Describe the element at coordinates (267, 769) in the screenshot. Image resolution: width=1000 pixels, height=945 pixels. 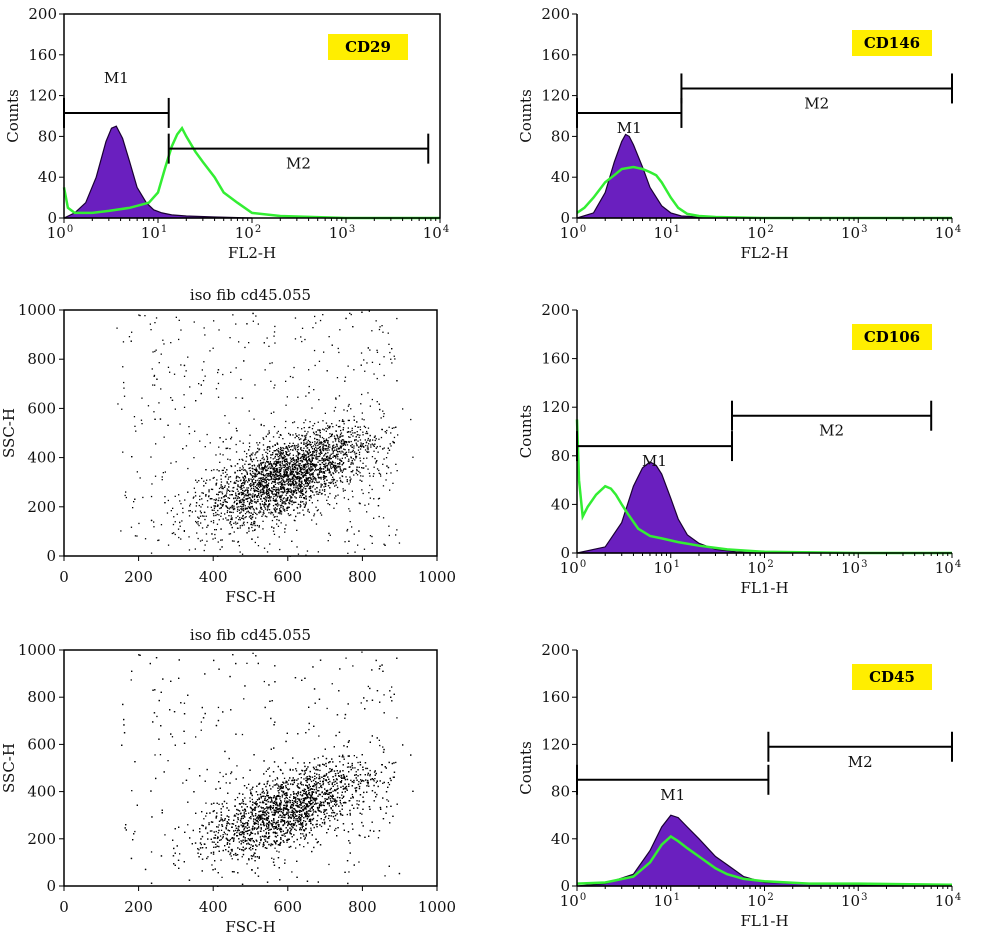
I see `scatter2-points` at that location.